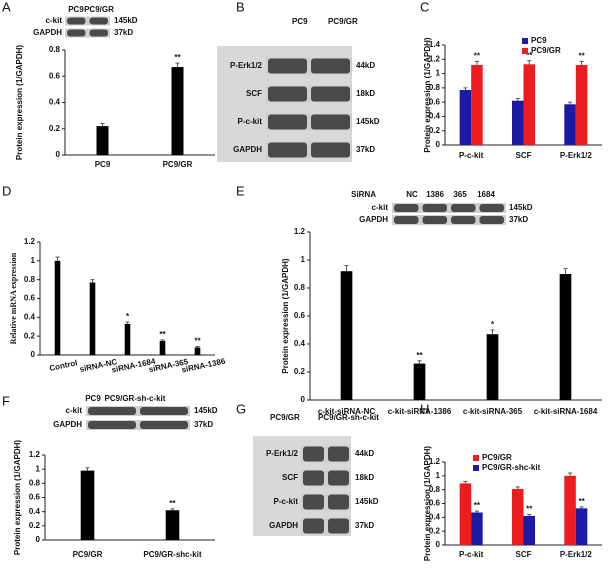 The height and width of the screenshot is (570, 610). What do you see at coordinates (250, 121) in the screenshot?
I see `row-label: P-c-kit` at bounding box center [250, 121].